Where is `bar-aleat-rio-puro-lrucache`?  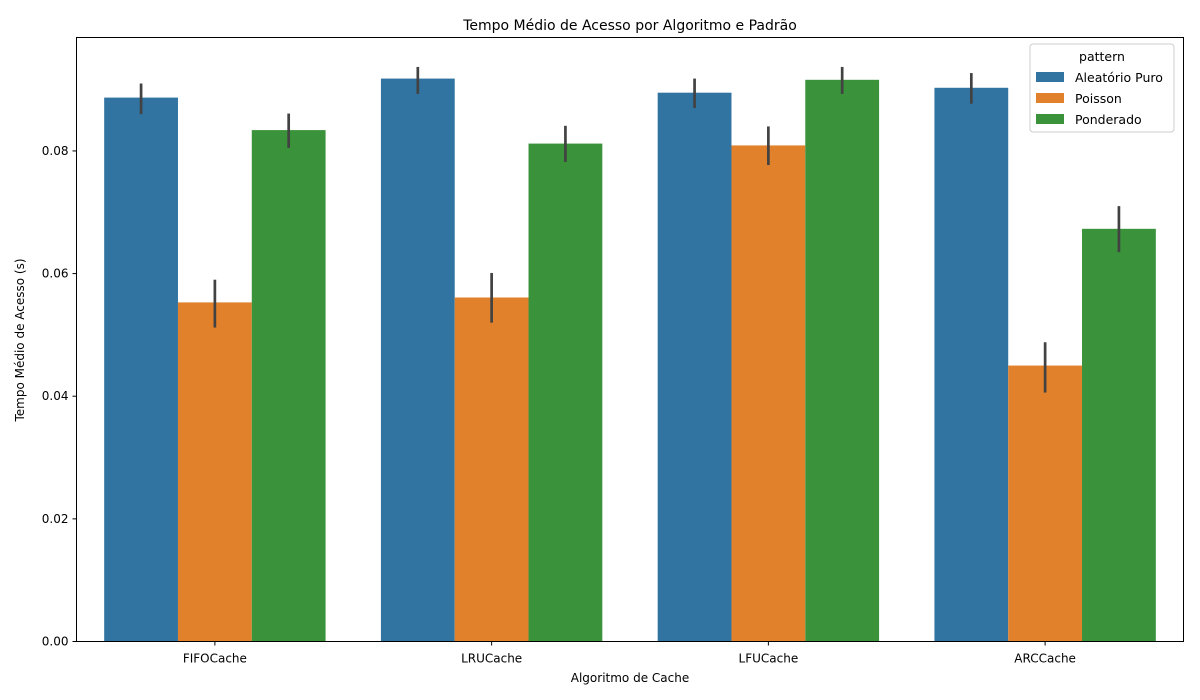
bar-aleat-rio-puro-lrucache is located at coordinates (417, 360).